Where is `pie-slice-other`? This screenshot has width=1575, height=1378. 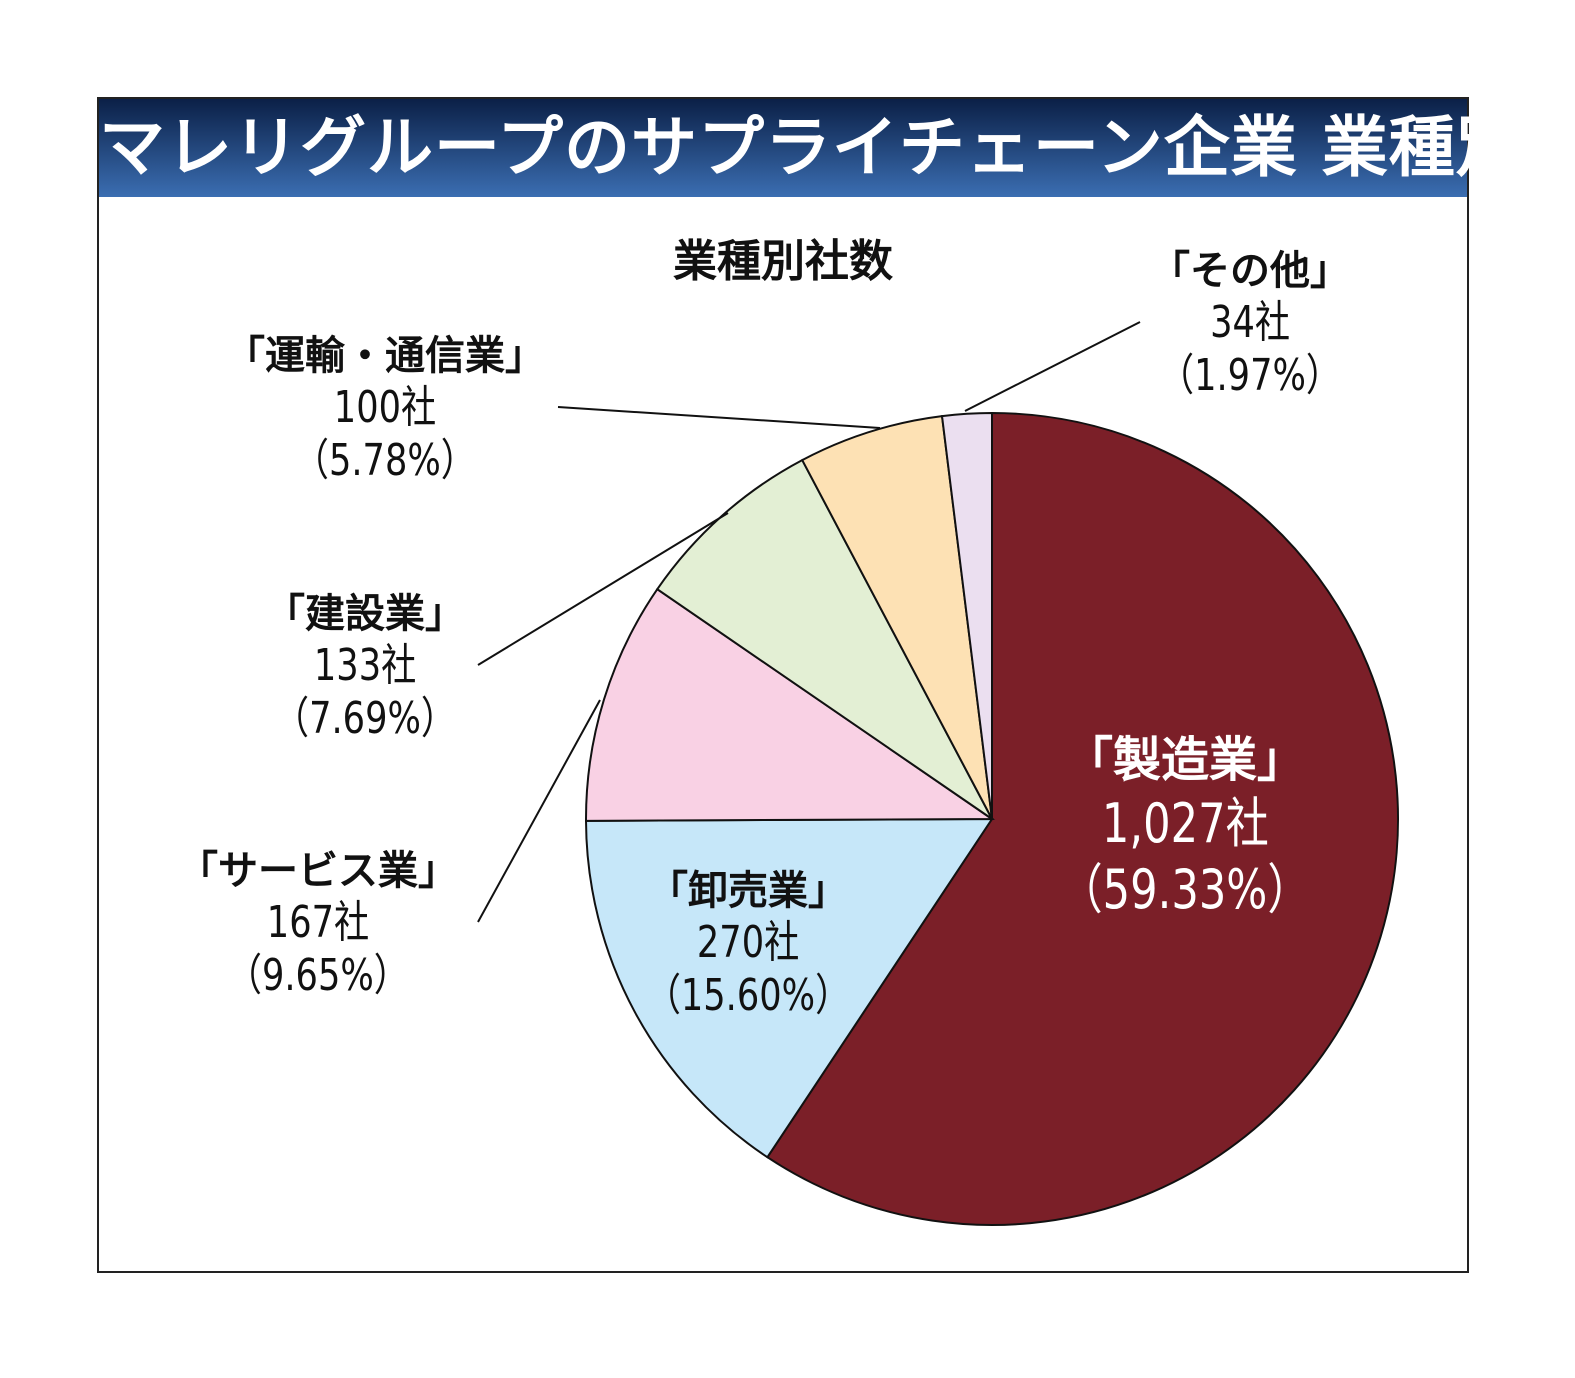 pie-slice-other is located at coordinates (966, 615).